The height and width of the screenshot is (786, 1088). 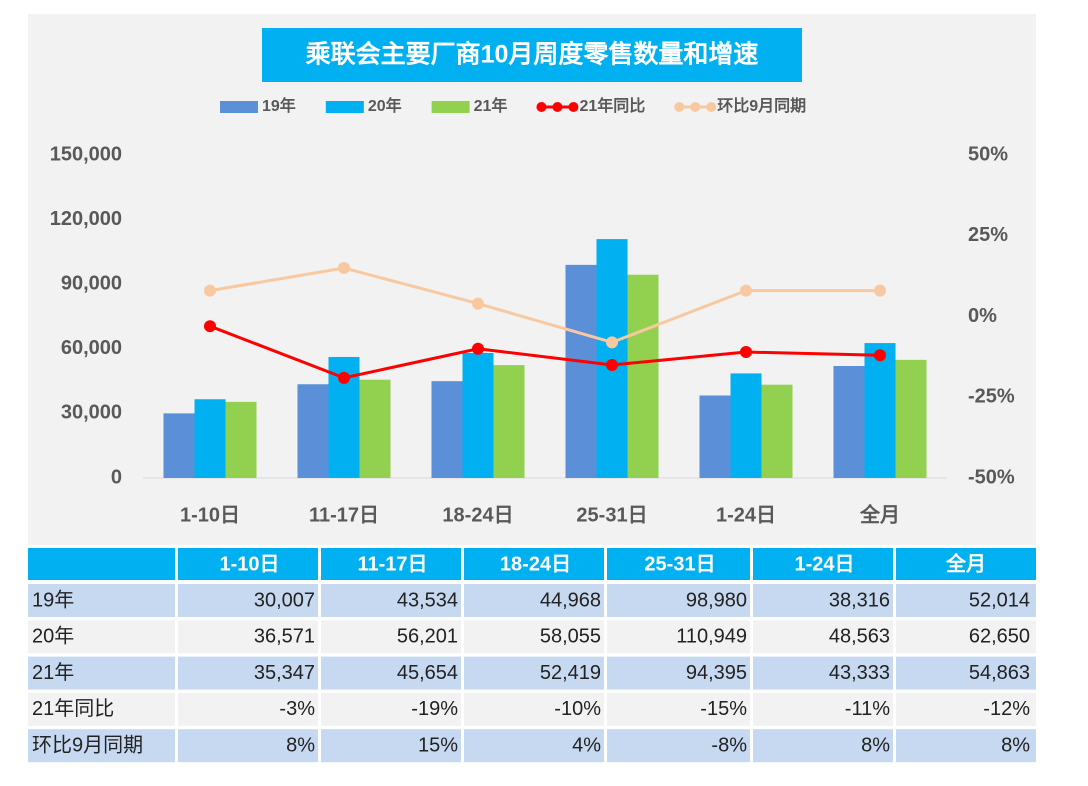 I want to click on table-row-label: 21年, so click(x=53, y=672).